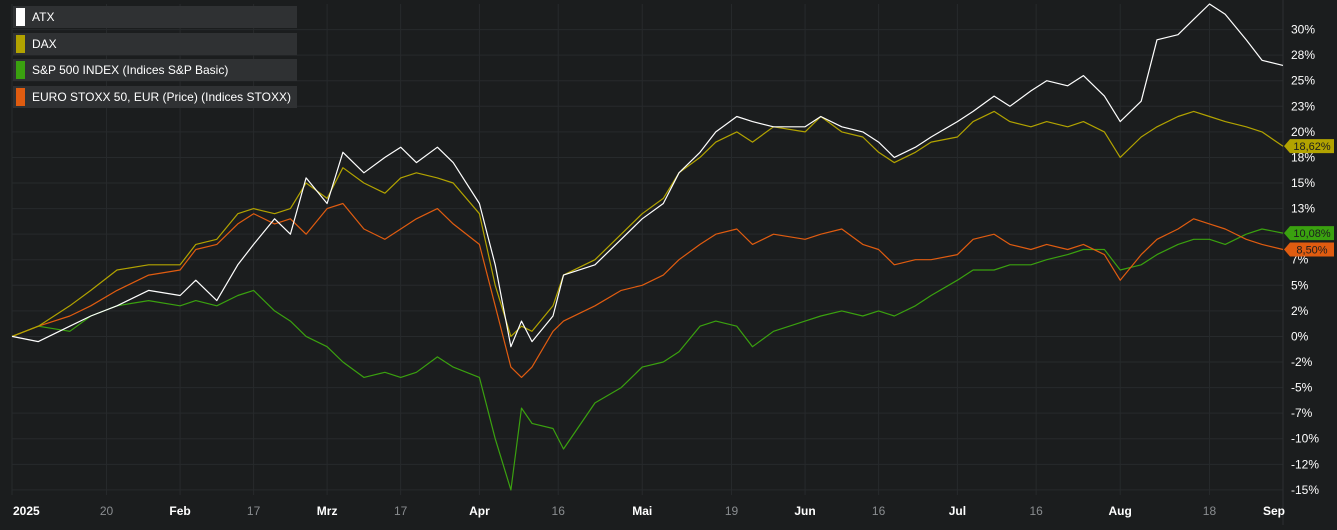  Describe the element at coordinates (130, 70) in the screenshot. I see `legend-label: S&P 500 INDEX (Indices S&P Basic)` at that location.